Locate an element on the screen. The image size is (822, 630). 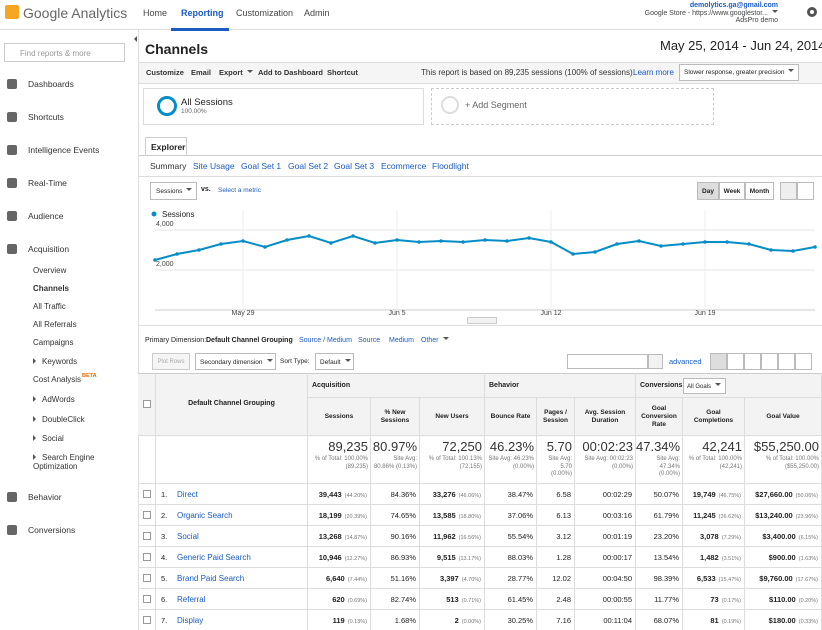
date-range: May 25, 2014 - Jun 24, 2014 is located at coordinates (741, 45).